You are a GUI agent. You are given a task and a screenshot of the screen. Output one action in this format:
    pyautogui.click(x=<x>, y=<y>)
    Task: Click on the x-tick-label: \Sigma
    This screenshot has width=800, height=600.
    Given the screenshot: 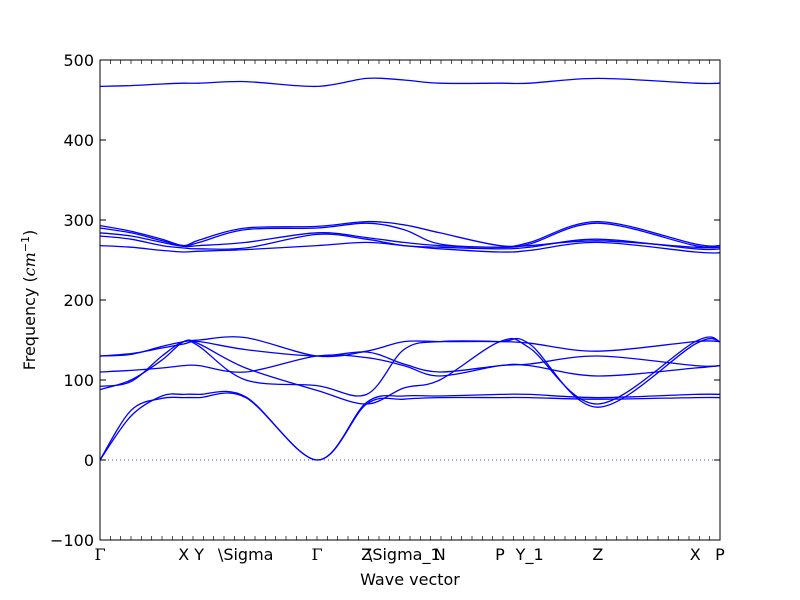 What is the action you would take?
    pyautogui.click(x=246, y=554)
    